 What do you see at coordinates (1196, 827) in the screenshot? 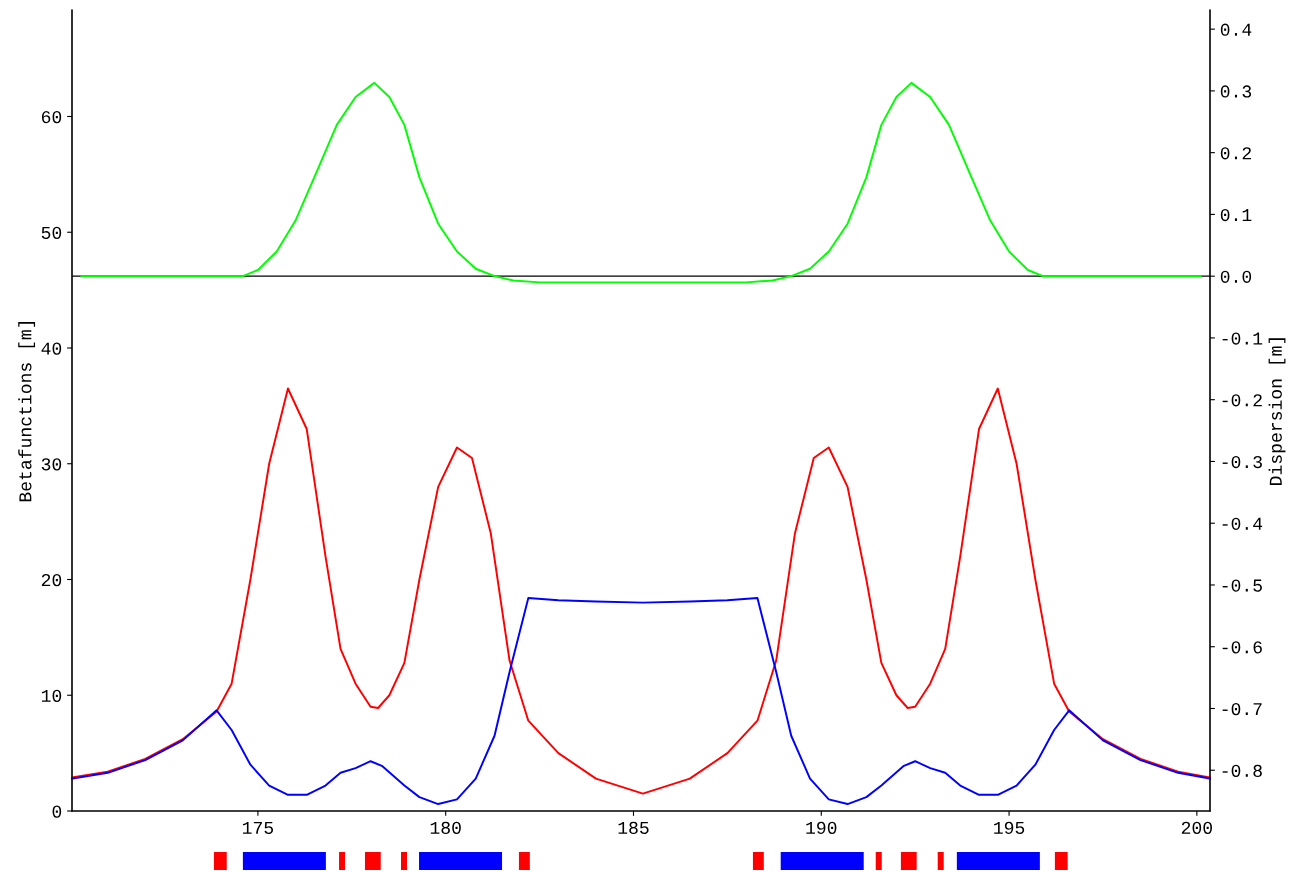
I see `x-tick-label: 200` at bounding box center [1196, 827].